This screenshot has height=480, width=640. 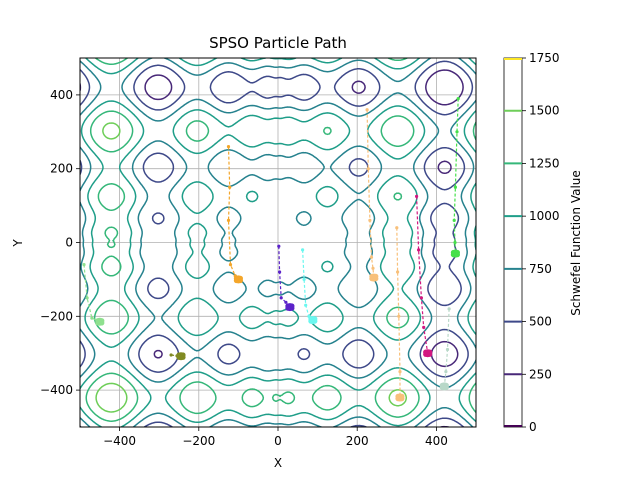 I want to click on y-axis-label: Y, so click(x=18, y=243).